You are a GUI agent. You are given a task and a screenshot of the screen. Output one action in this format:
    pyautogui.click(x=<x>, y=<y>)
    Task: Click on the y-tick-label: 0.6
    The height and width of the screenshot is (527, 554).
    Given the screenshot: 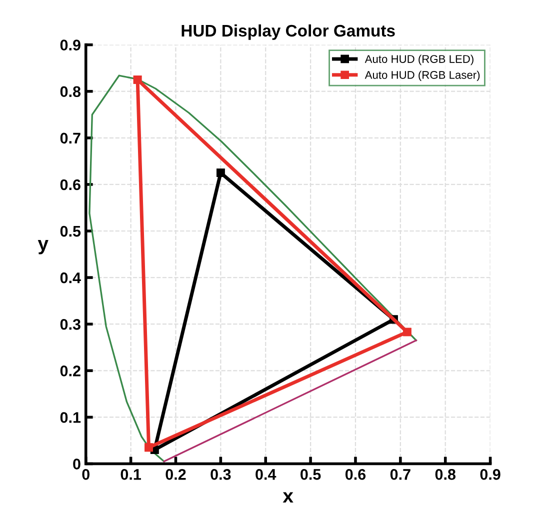 What is the action you would take?
    pyautogui.click(x=70, y=184)
    